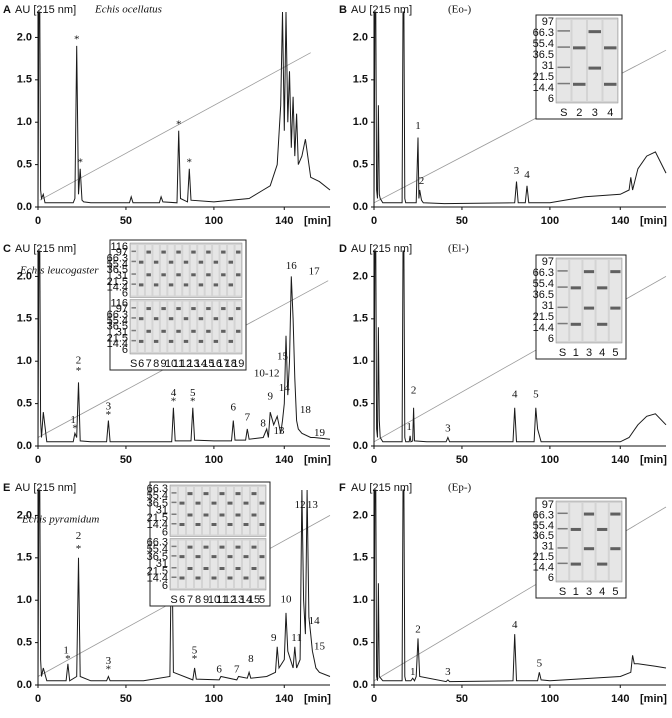 The height and width of the screenshot is (718, 672). What do you see at coordinates (38, 699) in the screenshot?
I see `x-tick-label: 0` at bounding box center [38, 699].